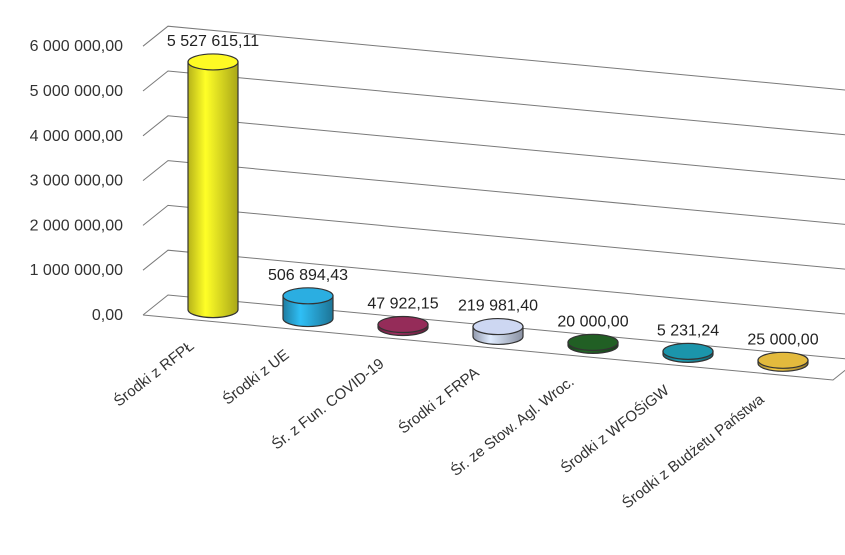  I want to click on data-label: 506 894,43, so click(308, 275).